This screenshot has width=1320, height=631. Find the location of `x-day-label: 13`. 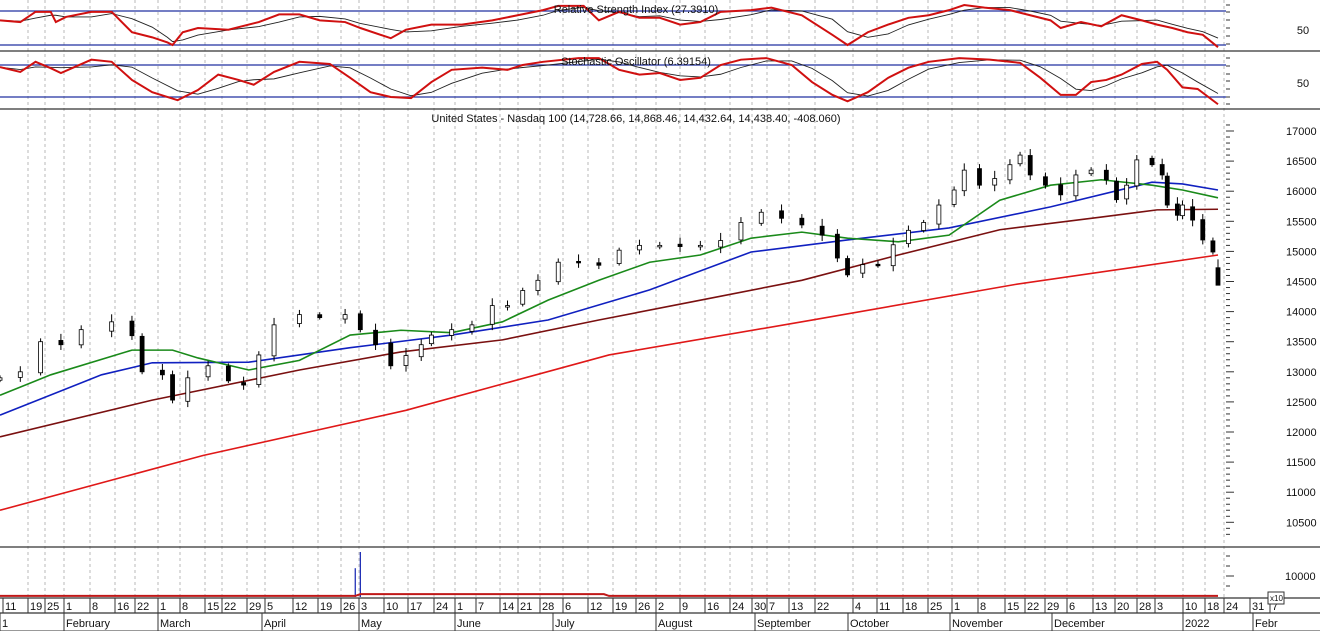

x-day-label: 13 is located at coordinates (1101, 607).